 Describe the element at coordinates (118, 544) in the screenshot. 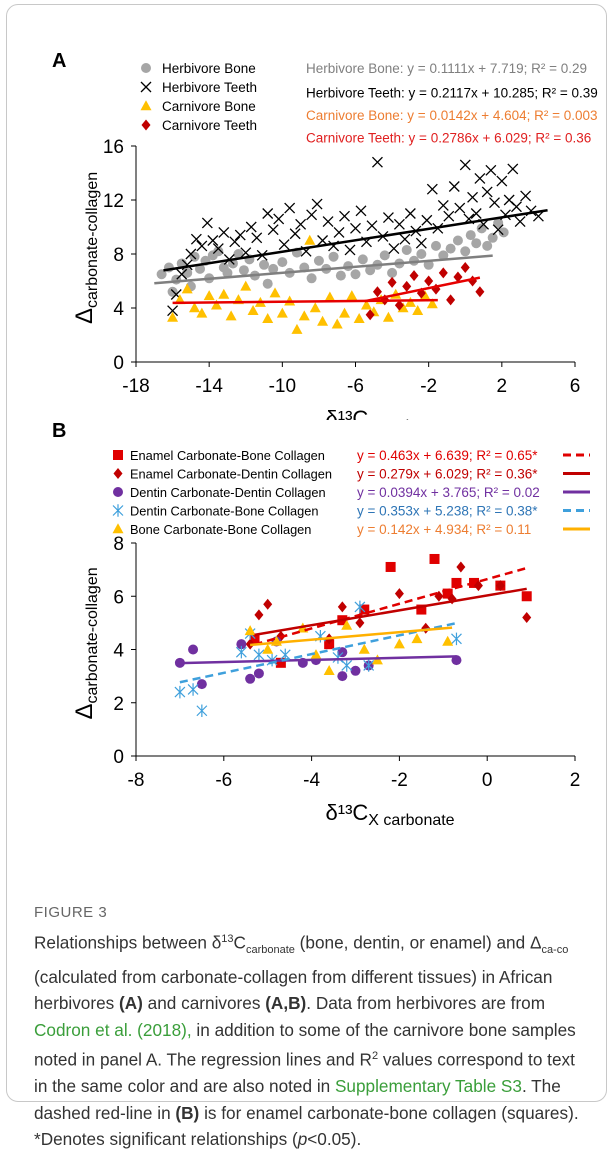

I see `y-tick-label: 8` at that location.